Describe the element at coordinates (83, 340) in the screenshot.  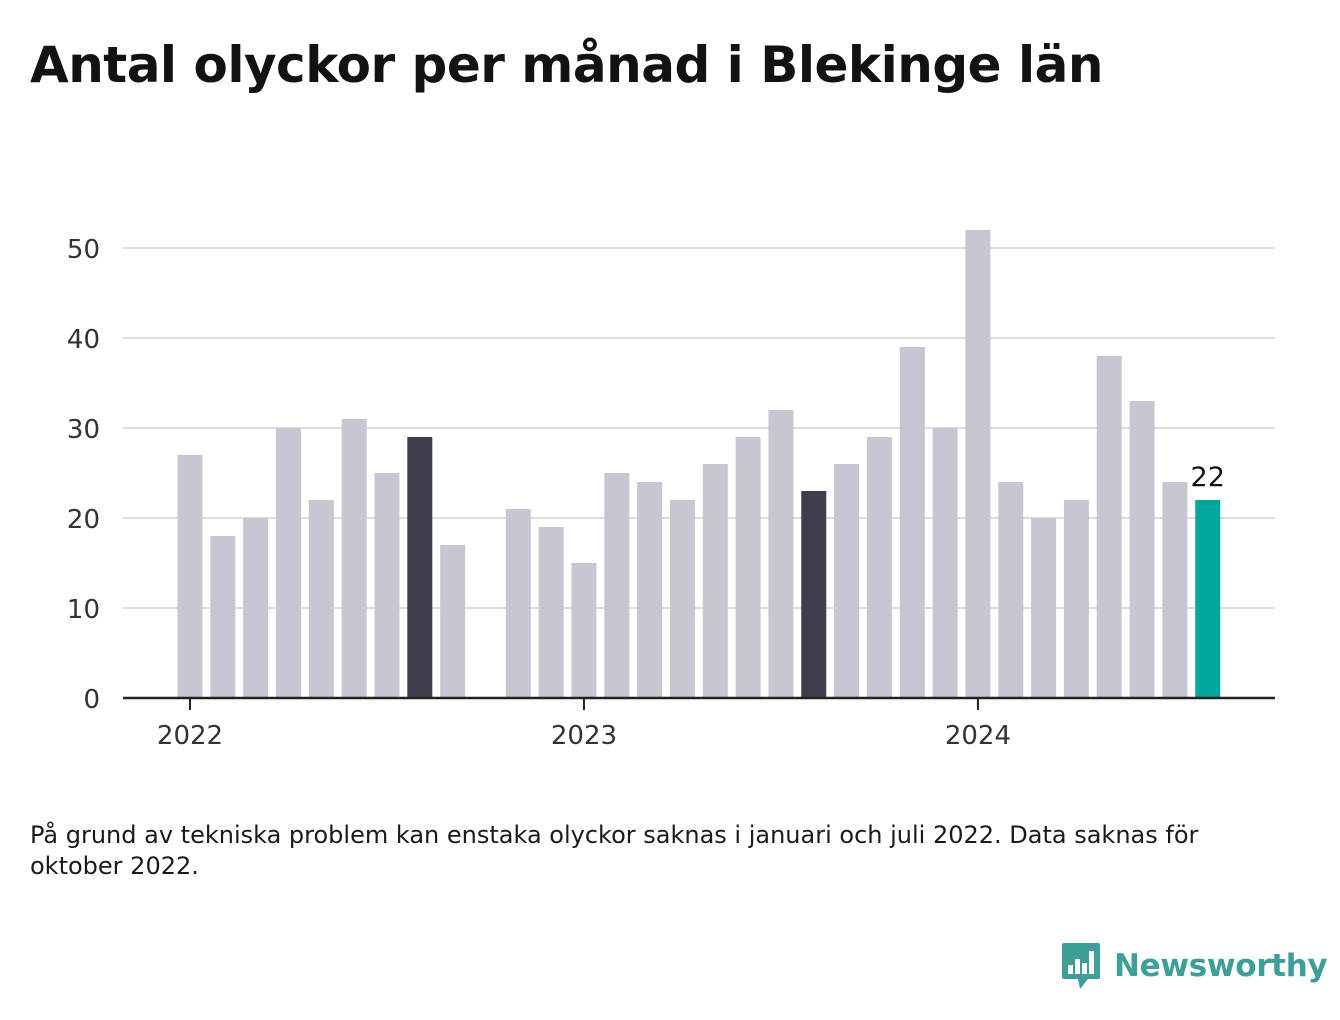
I see `y-tick-label: 40` at that location.